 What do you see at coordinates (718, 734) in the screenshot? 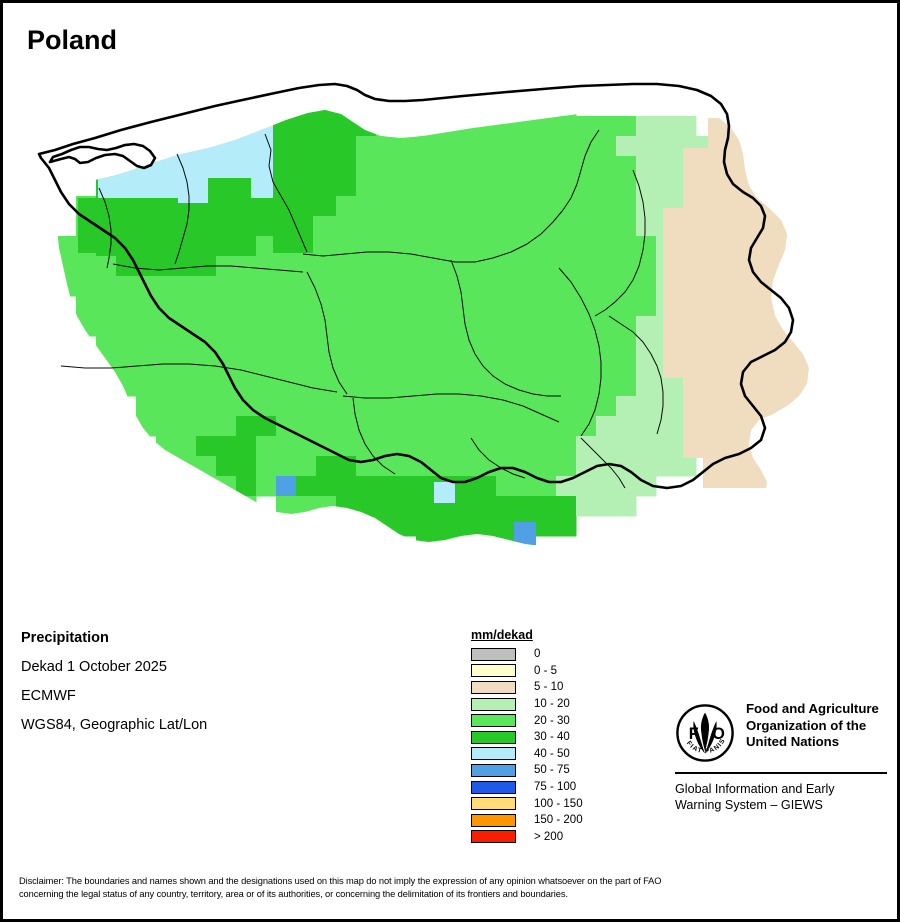
I see `svg-text: O` at bounding box center [718, 734].